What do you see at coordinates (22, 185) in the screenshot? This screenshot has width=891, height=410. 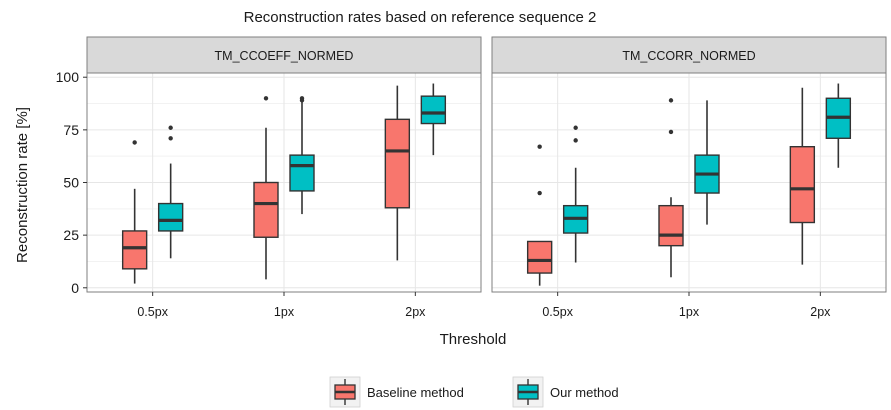 I see `y-axis-title: Reconstruction rate [%]` at bounding box center [22, 185].